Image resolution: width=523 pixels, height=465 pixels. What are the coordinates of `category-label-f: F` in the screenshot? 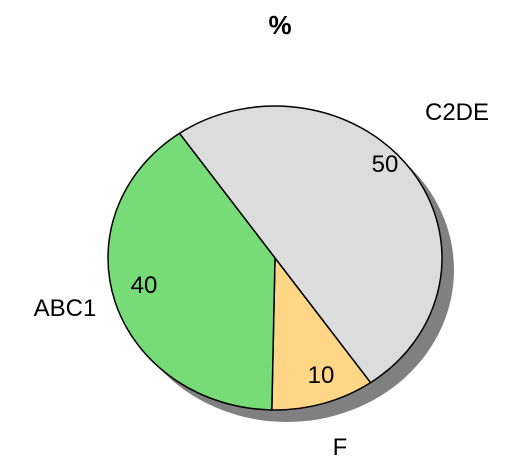 It's located at (340, 447).